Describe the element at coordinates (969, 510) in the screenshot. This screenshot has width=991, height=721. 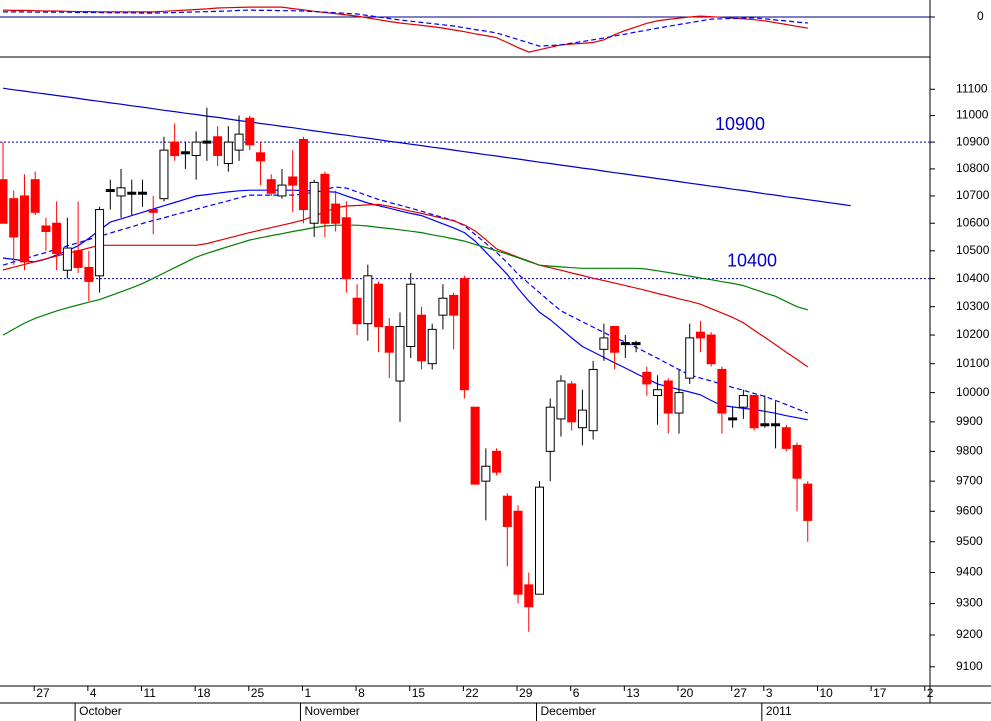
I see `y-tick-label: 9600` at that location.